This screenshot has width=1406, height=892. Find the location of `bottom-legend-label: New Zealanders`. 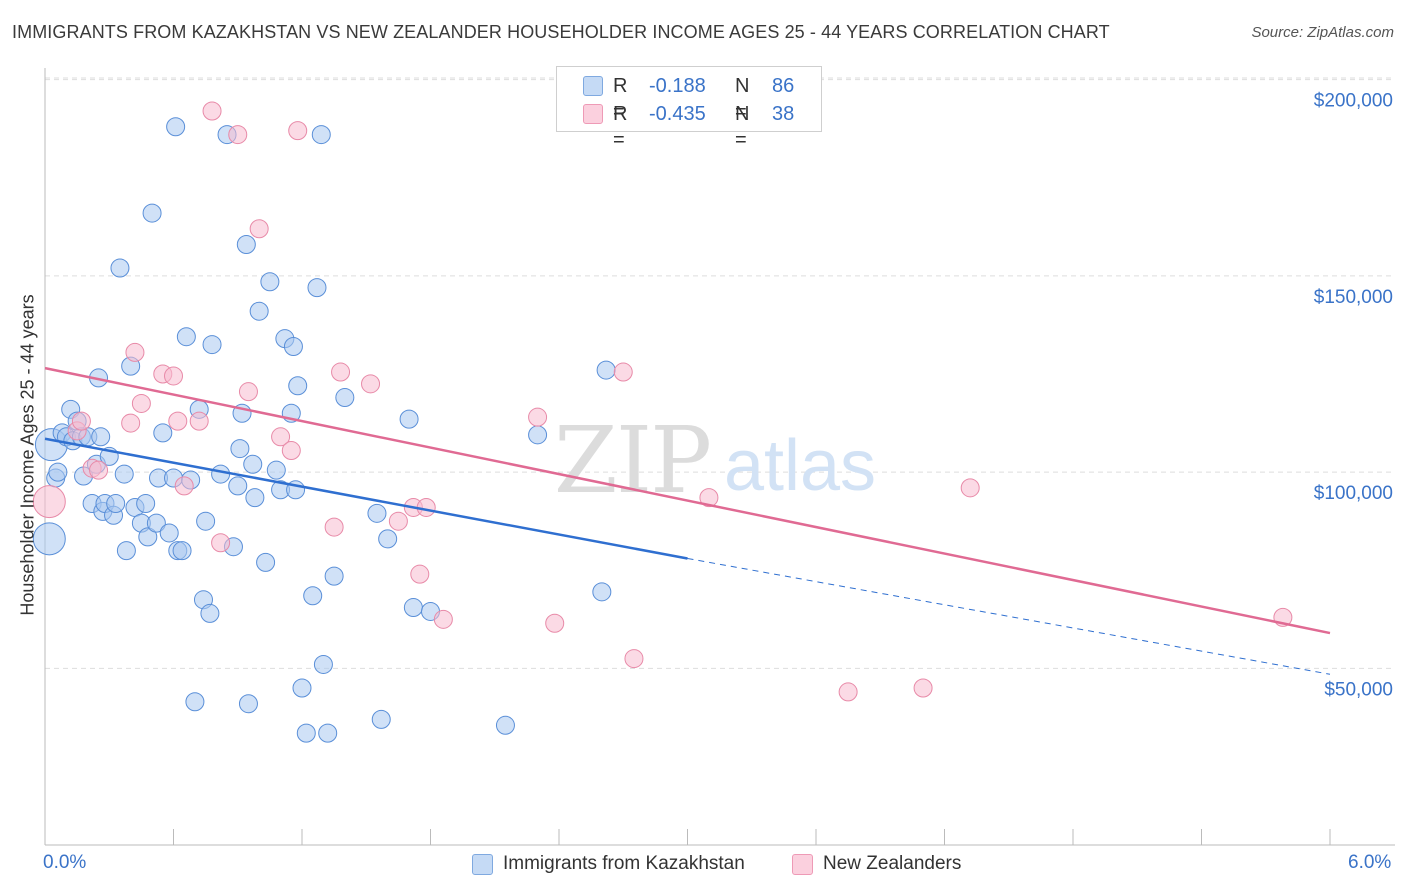

bottom-legend-label: New Zealanders is located at coordinates (892, 863).